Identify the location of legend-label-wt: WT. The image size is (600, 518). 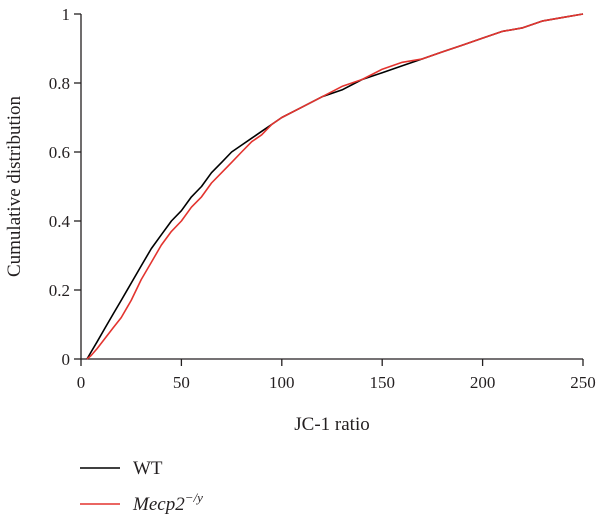
(148, 468).